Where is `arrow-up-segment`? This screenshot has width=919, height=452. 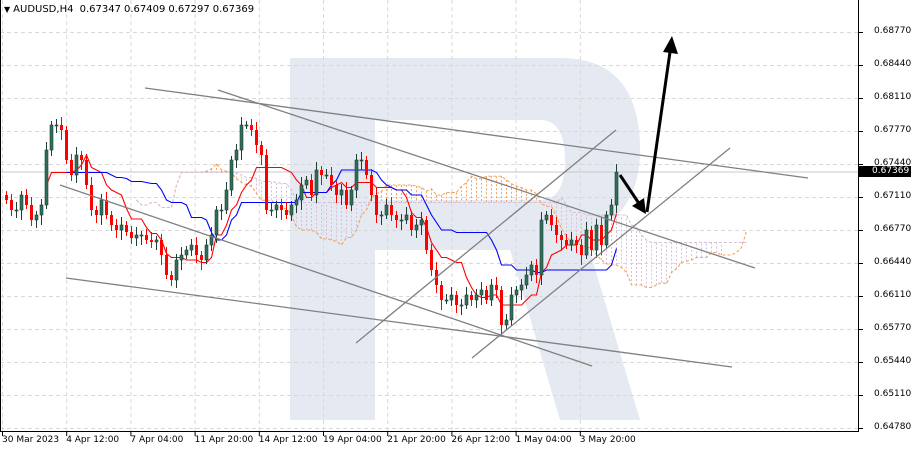
arrow-up-segment is located at coordinates (658, 132).